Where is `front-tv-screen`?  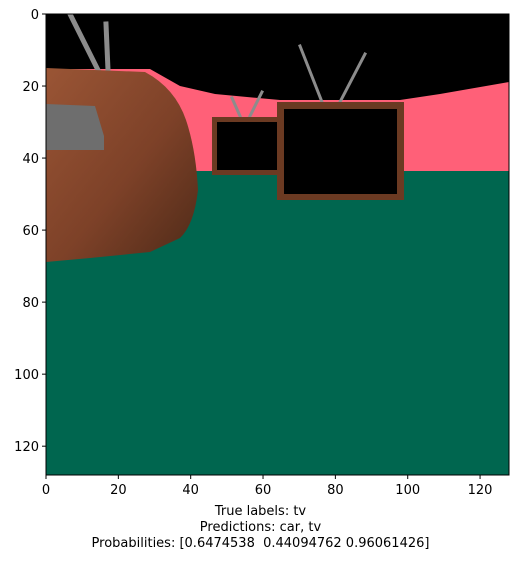
front-tv-screen is located at coordinates (340, 151).